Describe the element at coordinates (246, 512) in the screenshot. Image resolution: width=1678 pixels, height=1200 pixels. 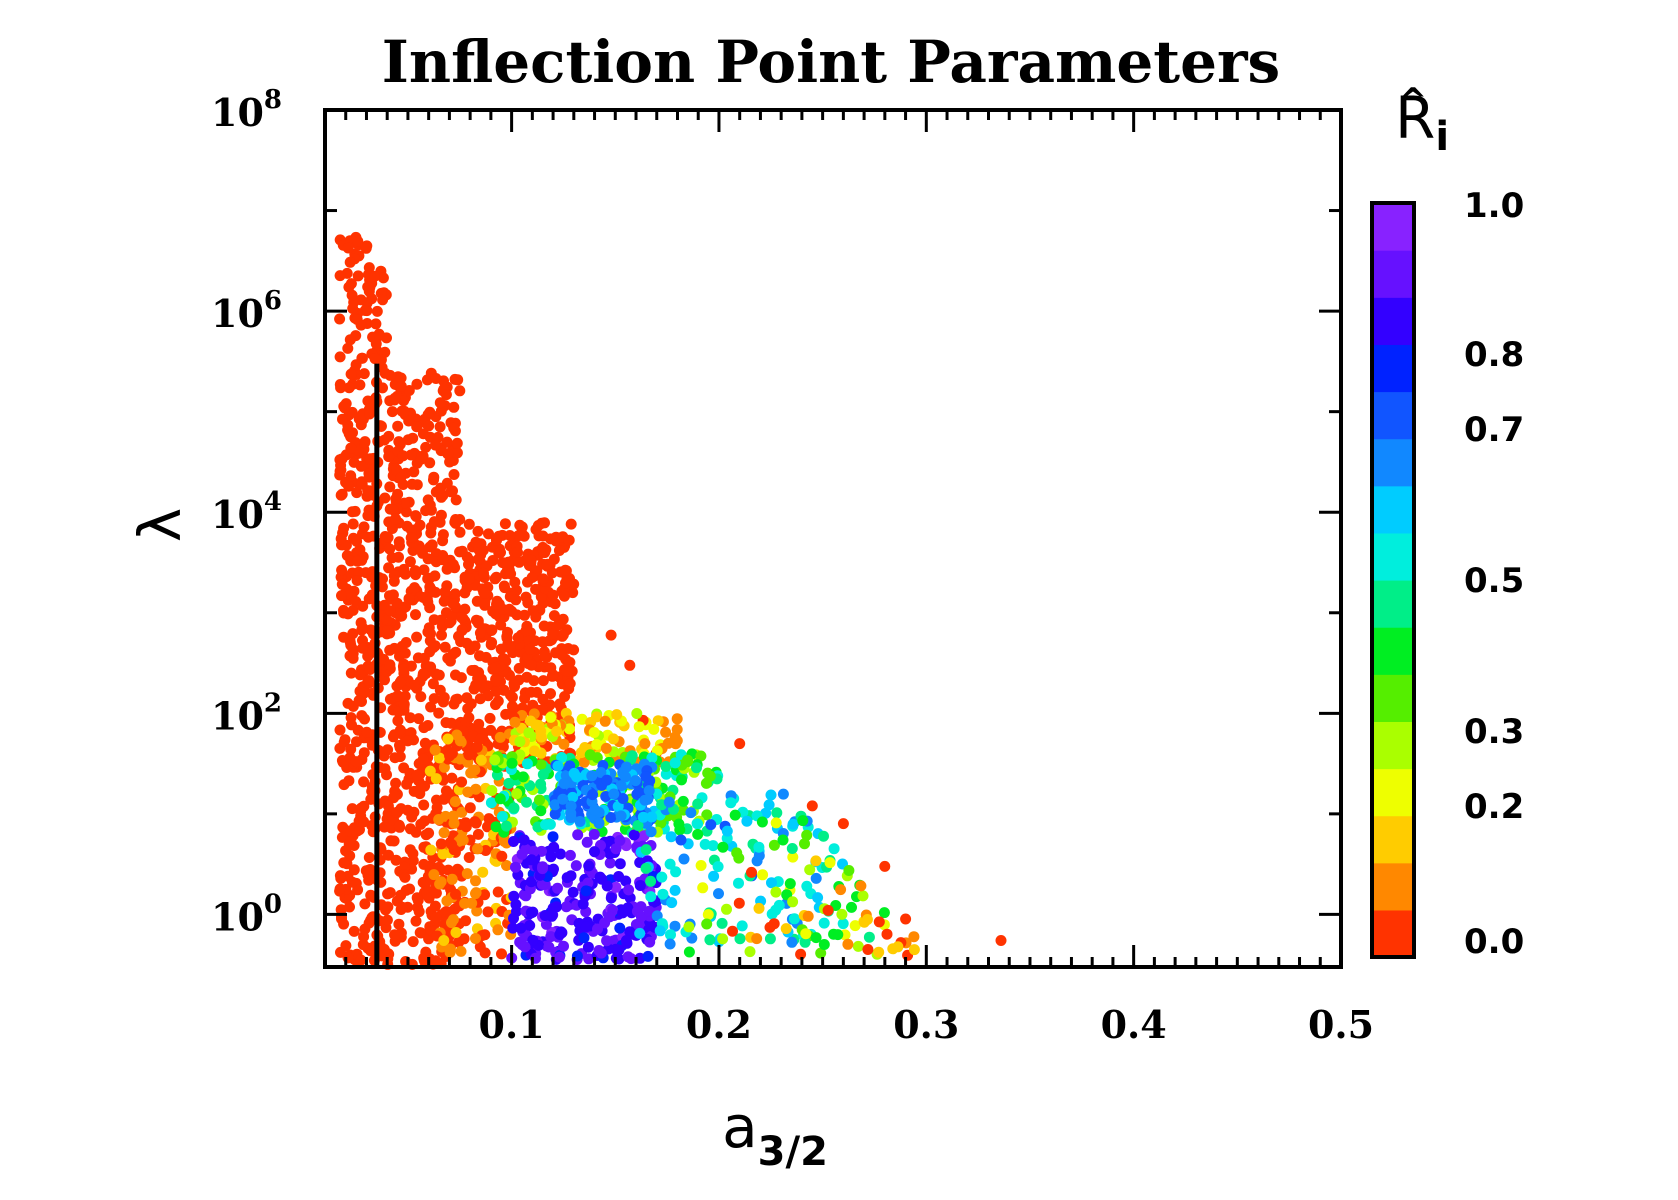
I see `y-tick-labels: 100 102 104 106 108` at that location.